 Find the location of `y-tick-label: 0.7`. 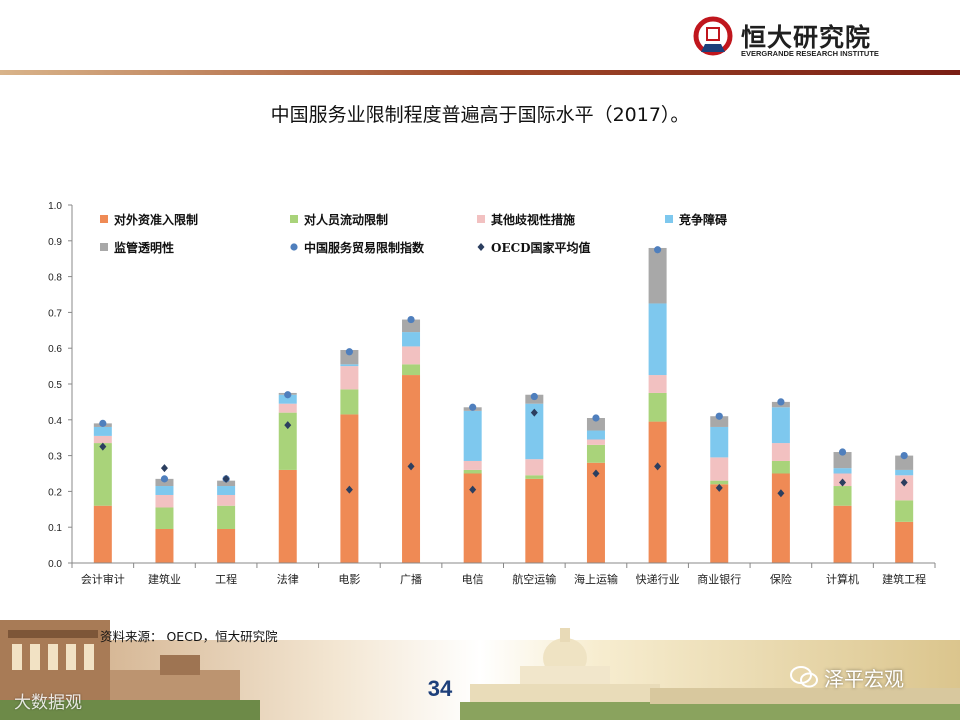

y-tick-label: 0.7 is located at coordinates (55, 313).